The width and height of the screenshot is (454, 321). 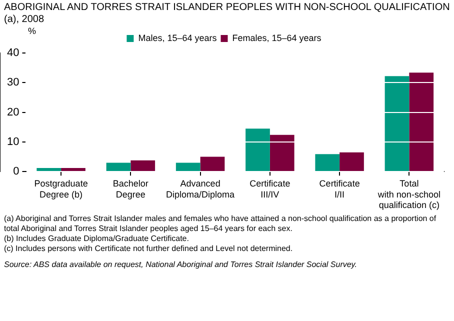 What do you see at coordinates (221, 224) in the screenshot?
I see `text: (a) Aboriginal and Torres Strait Islander males and females who have attained a non-school qualification as a proportion of total Aboriginal and Torres Strait Islander peoples aged 15–64 years for each sex.` at bounding box center [221, 224].